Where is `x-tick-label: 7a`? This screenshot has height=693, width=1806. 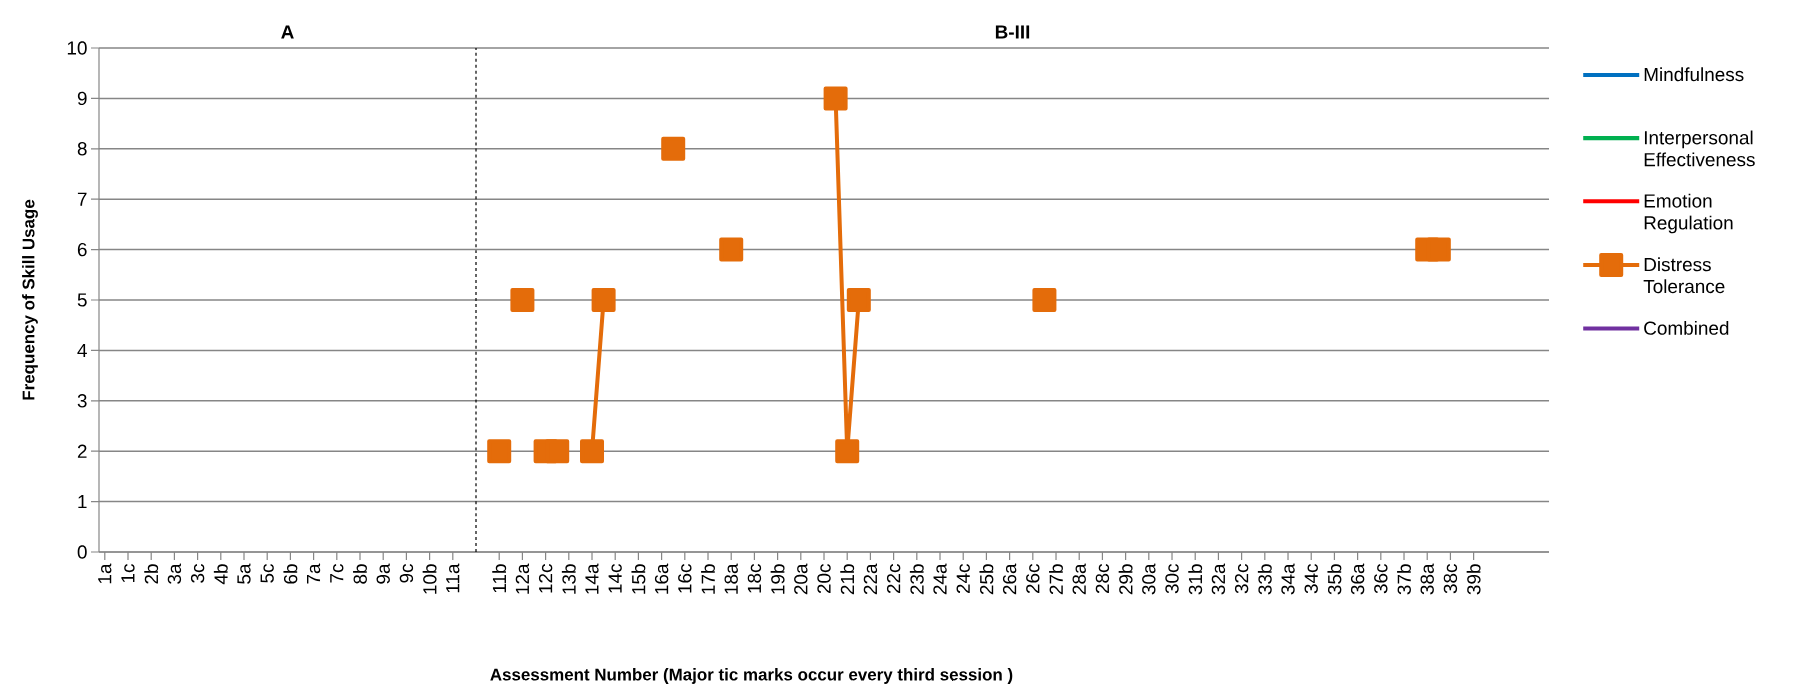 x-tick-label: 7a is located at coordinates (314, 573).